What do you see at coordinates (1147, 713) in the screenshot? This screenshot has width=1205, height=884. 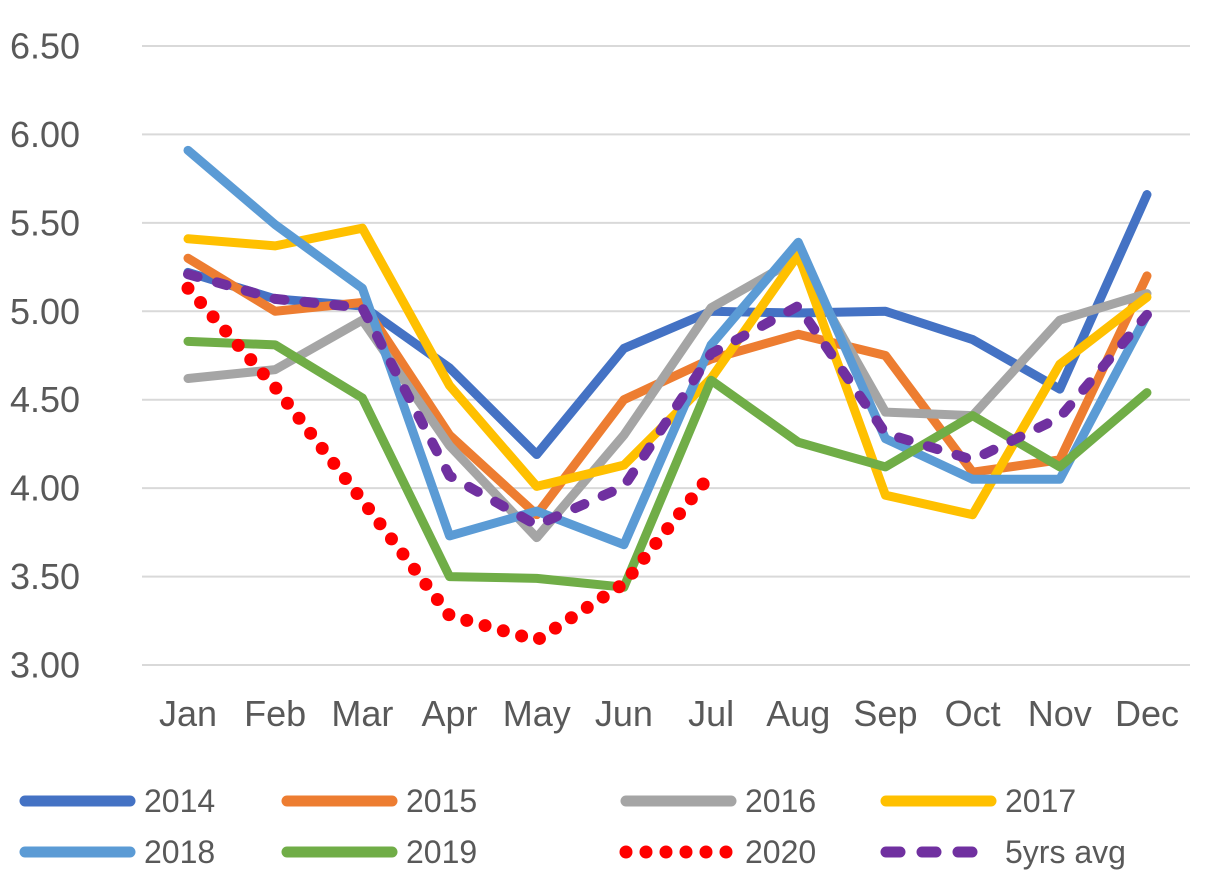 I see `x-axis-label-dec: Dec` at bounding box center [1147, 713].